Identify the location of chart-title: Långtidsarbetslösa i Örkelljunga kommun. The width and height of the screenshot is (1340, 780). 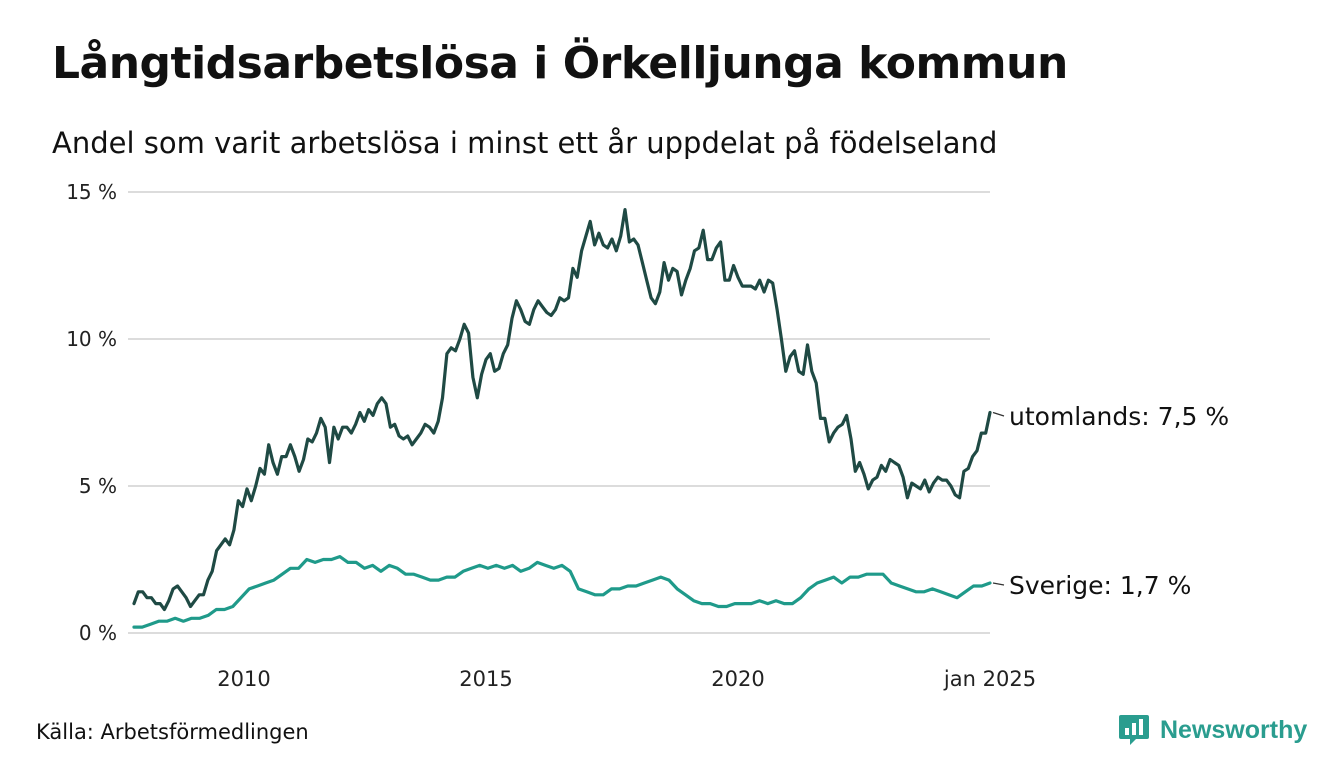
(560, 63).